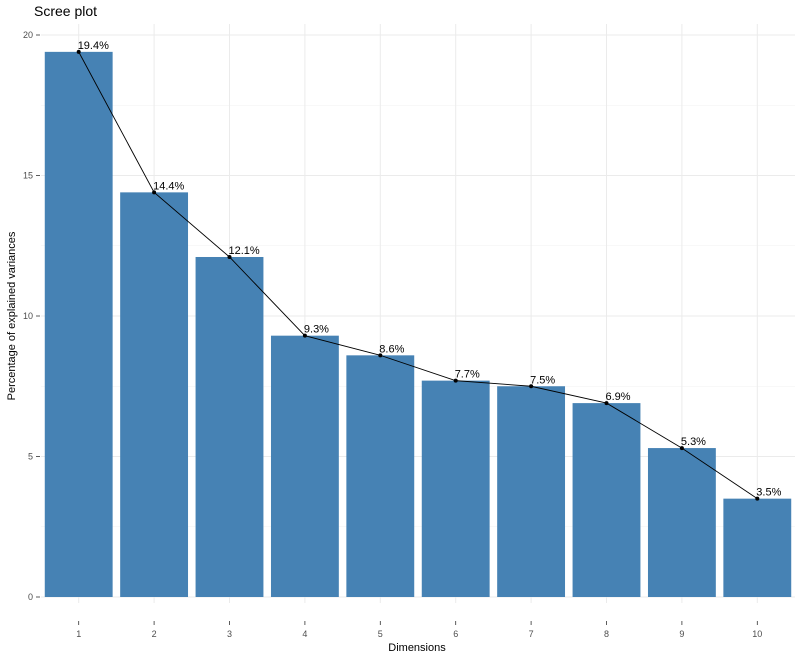 This screenshot has width=807, height=658. I want to click on y-axis-title: Percentage of explained variances, so click(12, 315).